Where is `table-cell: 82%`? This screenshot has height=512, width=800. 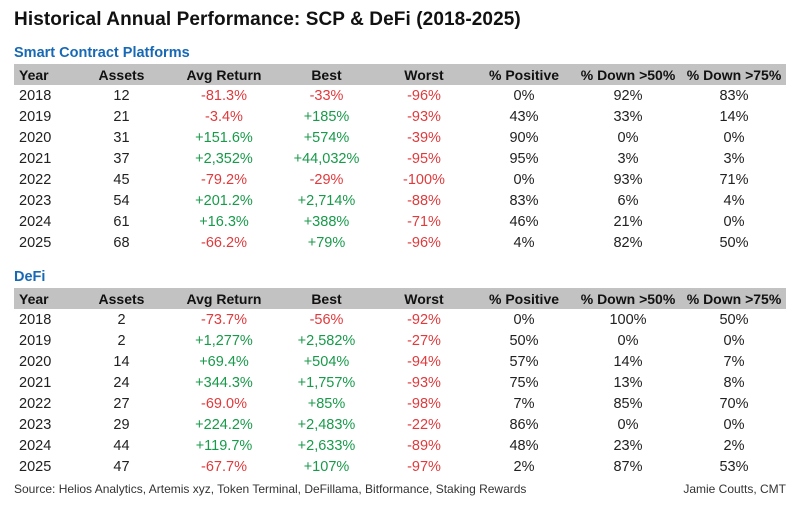 table-cell: 82% is located at coordinates (628, 242).